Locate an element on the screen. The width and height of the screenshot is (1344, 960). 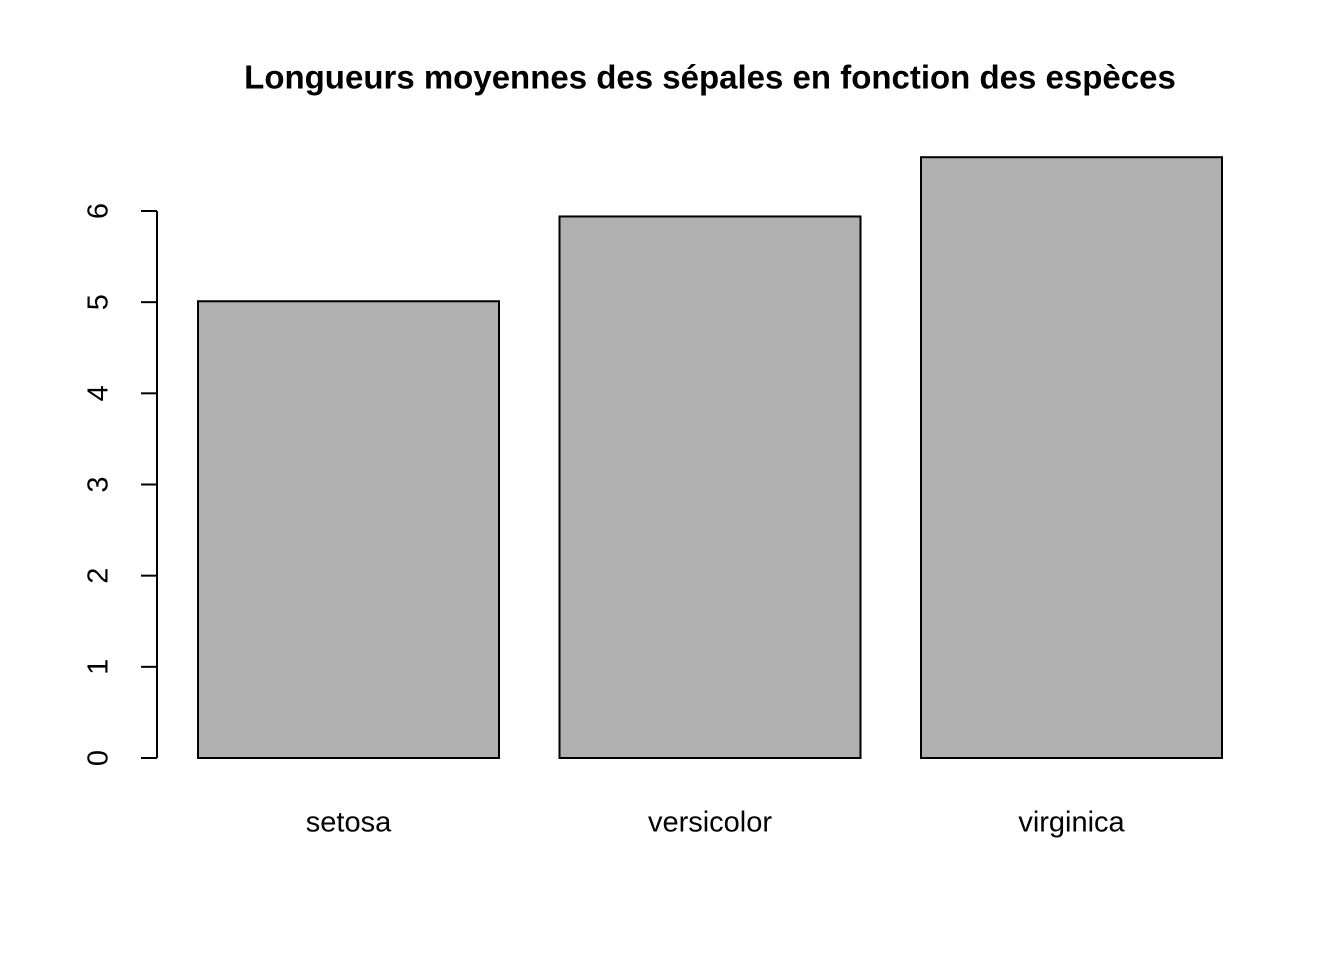
y-tick-label: 0 is located at coordinates (99, 758).